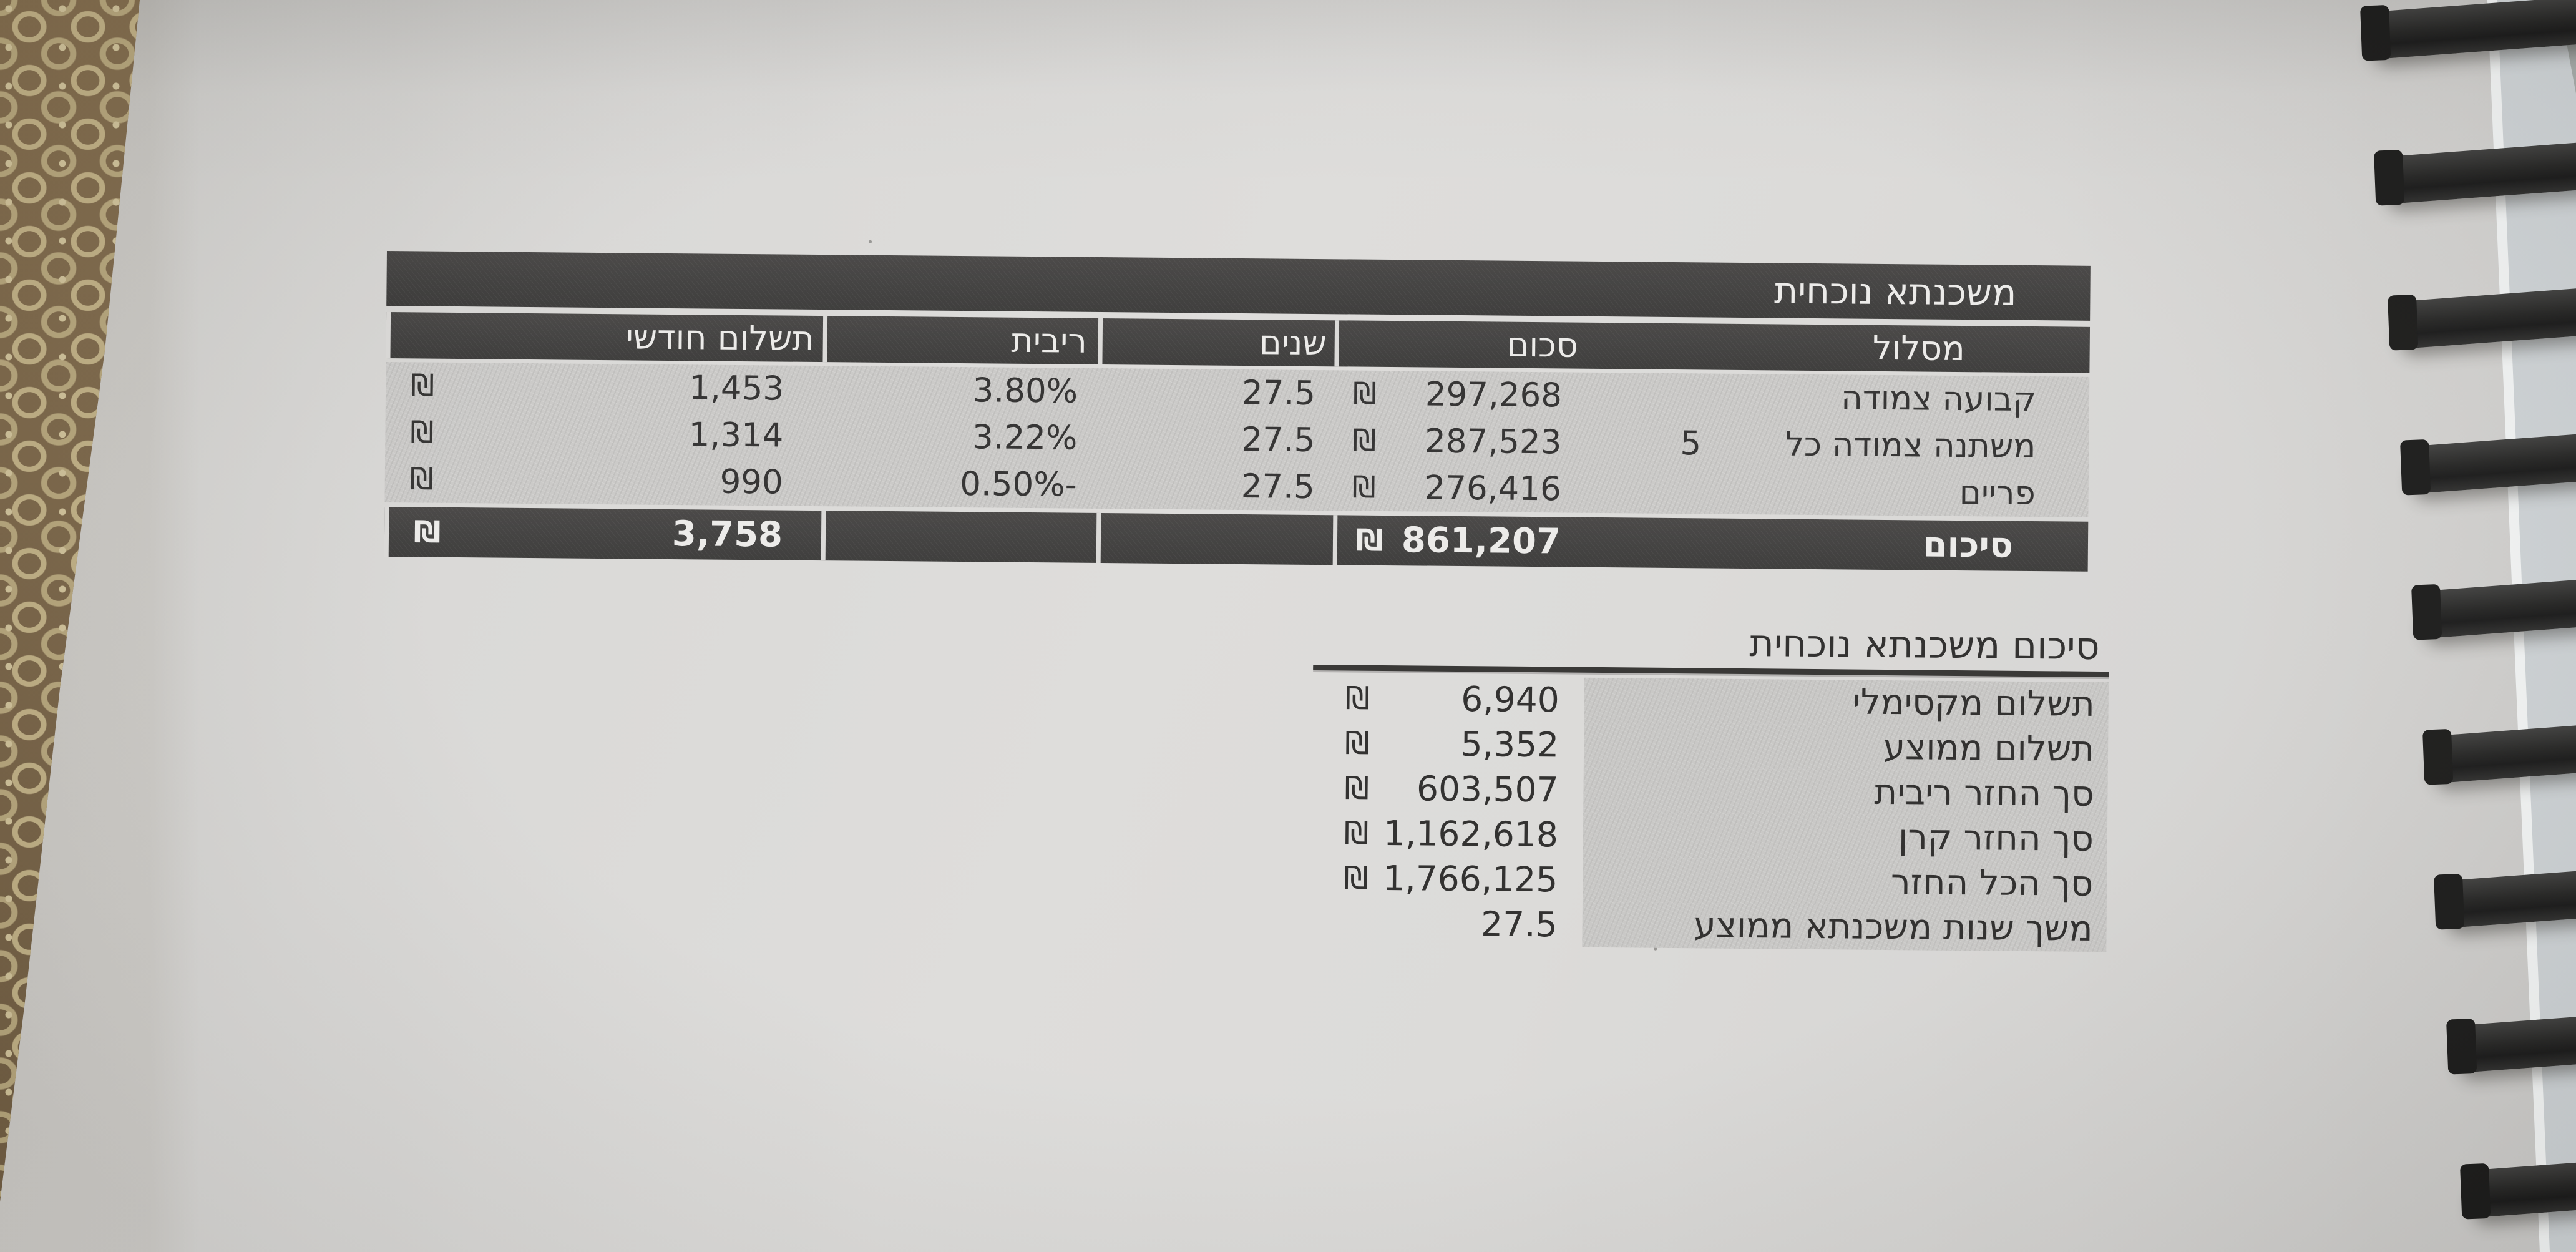  What do you see at coordinates (1487, 789) in the screenshot?
I see `summary-value: 603,507` at bounding box center [1487, 789].